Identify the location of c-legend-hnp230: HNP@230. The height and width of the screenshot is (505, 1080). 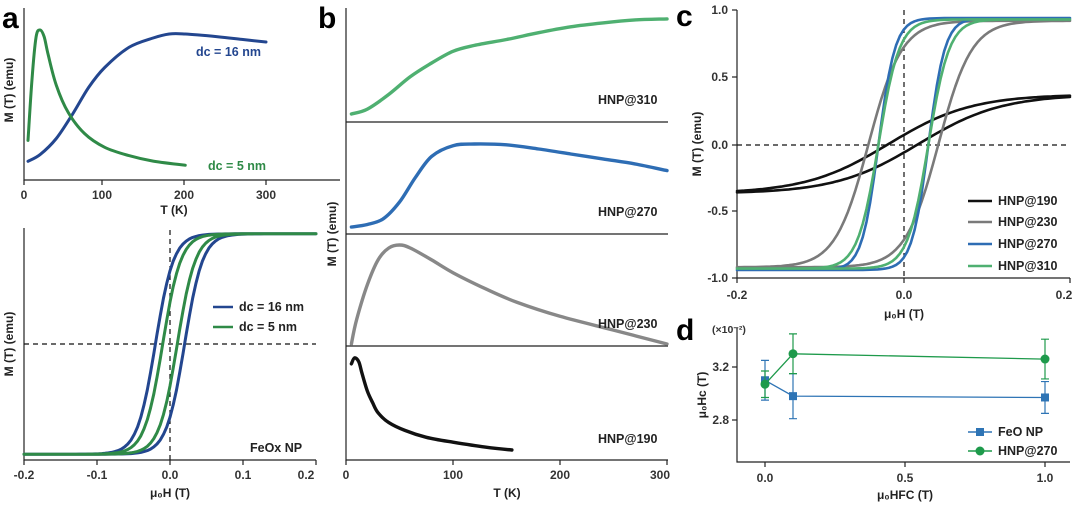
(1027, 222).